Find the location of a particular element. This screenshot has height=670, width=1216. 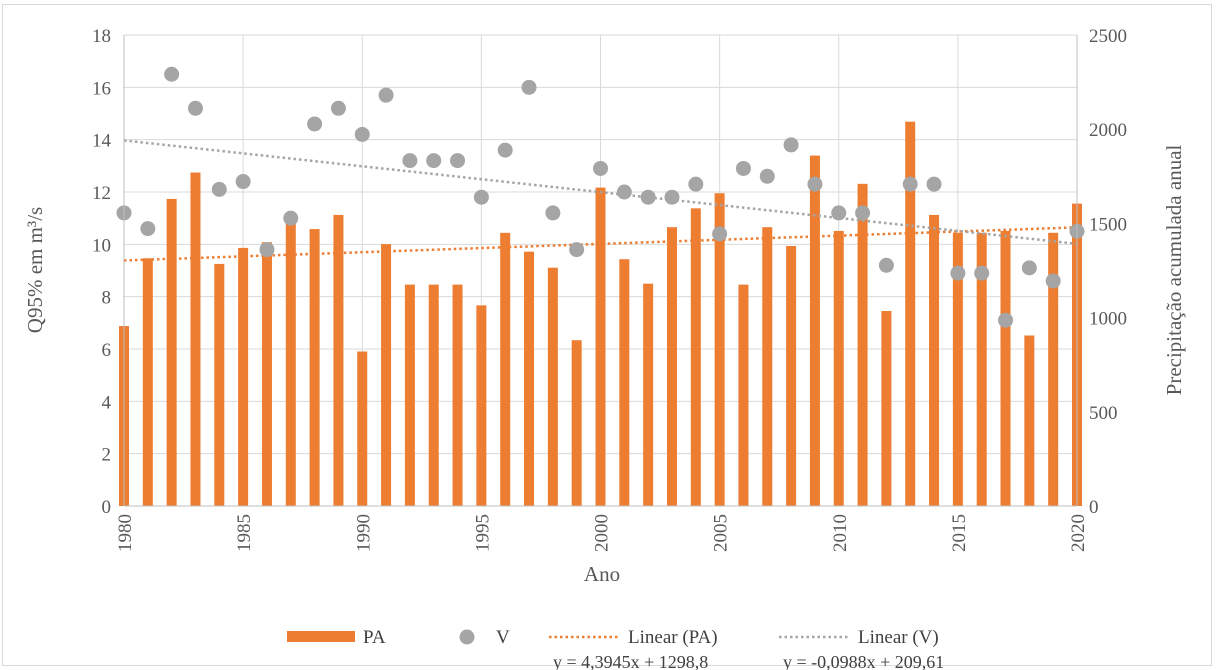

legend-label-linear-v: Linear (V) is located at coordinates (898, 637).